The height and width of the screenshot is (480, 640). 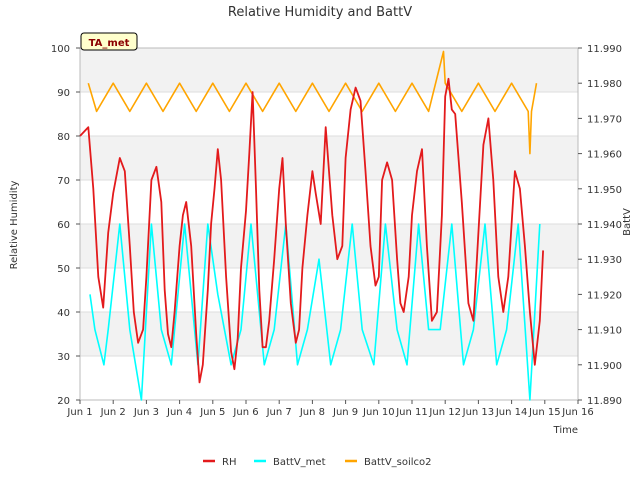 What do you see at coordinates (14, 225) in the screenshot?
I see `y-axis-left-label: Relative Humidity` at bounding box center [14, 225].